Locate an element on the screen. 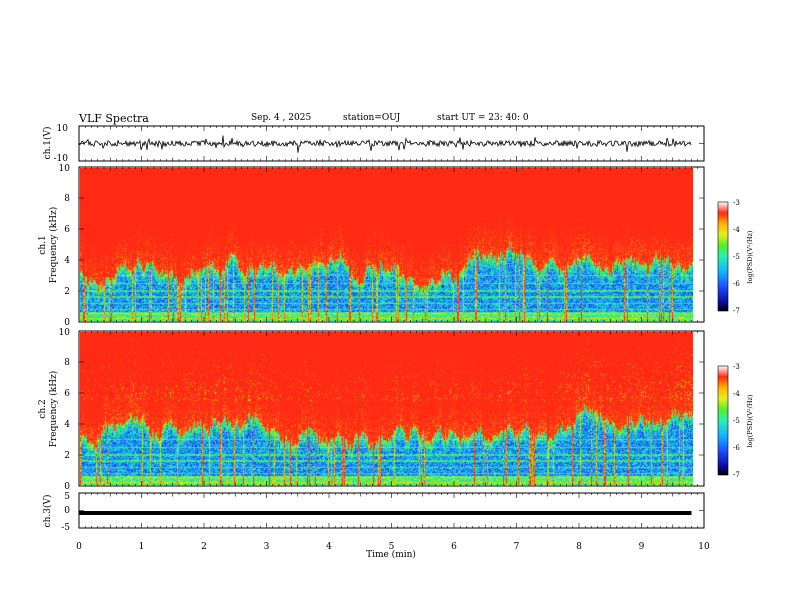 The image size is (792, 612). ch3-waveform-panel: 5 0 -5 ch.3(V) is located at coordinates (373, 512).